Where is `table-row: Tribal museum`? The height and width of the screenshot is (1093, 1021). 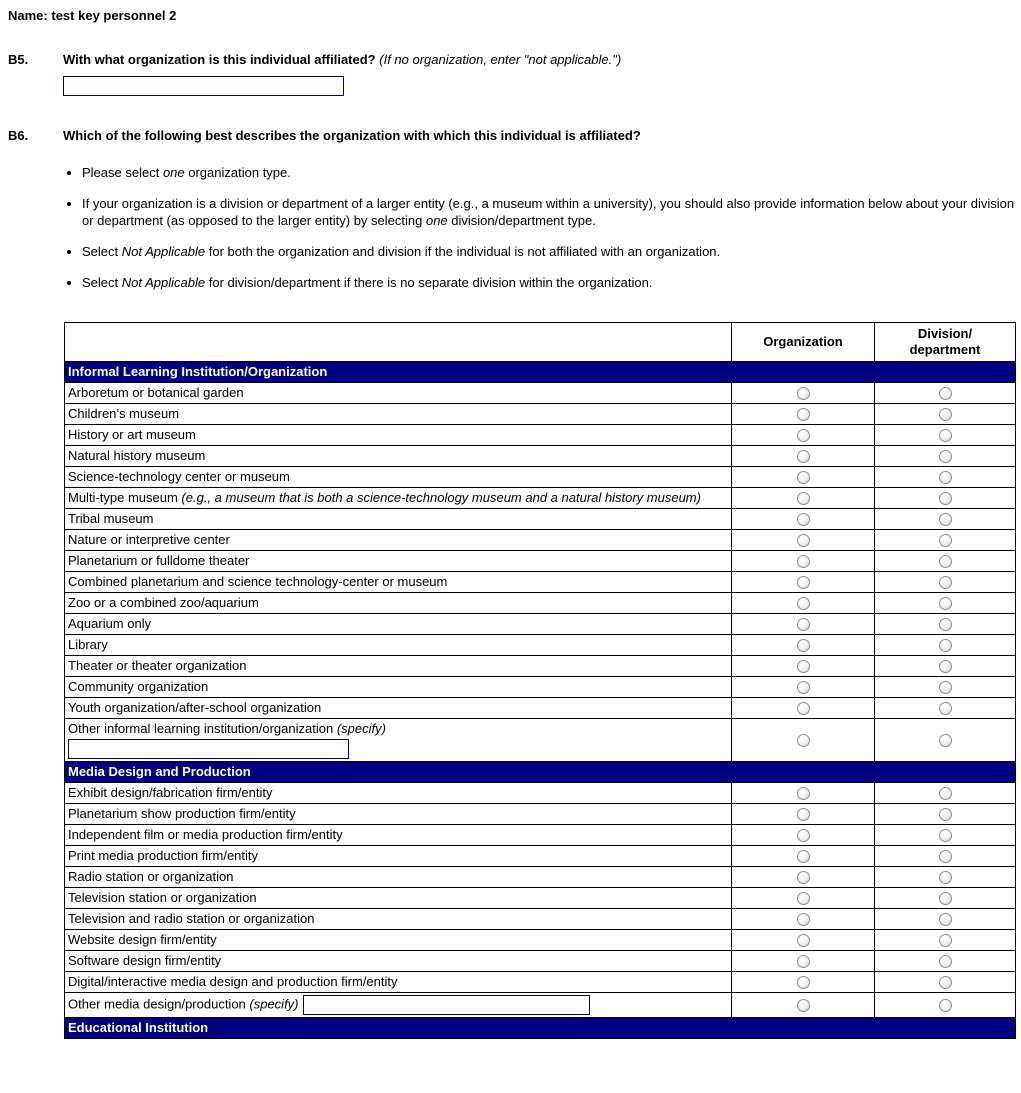 table-row: Tribal museum is located at coordinates (540, 519).